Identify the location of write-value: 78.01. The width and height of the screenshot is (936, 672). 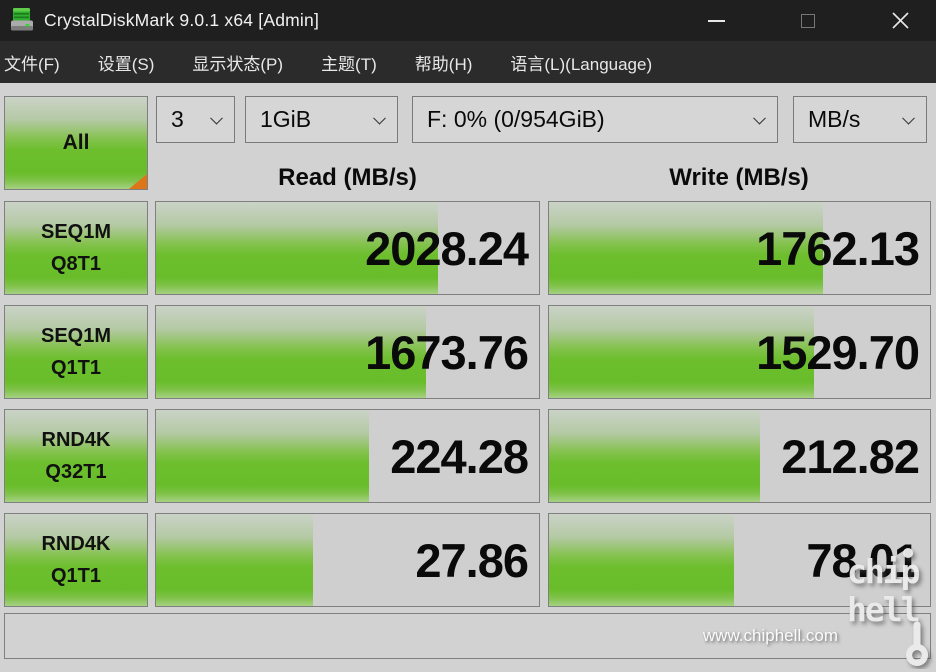
(863, 560).